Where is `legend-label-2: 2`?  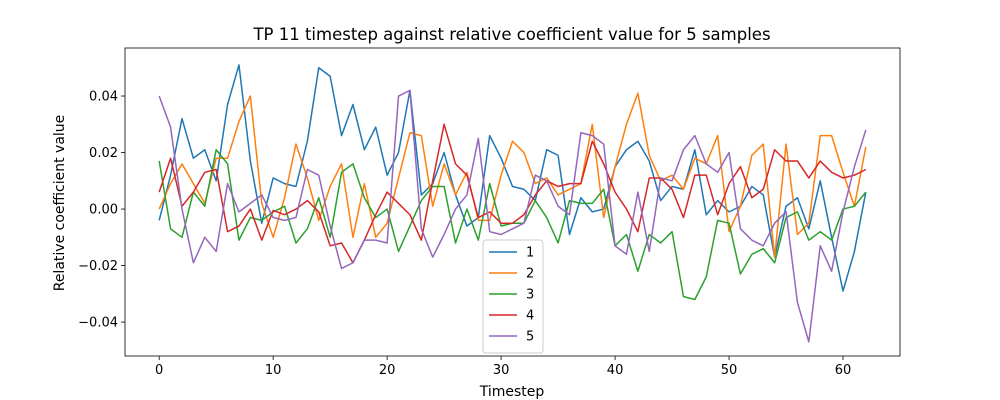
legend-label-2: 2 is located at coordinates (530, 274).